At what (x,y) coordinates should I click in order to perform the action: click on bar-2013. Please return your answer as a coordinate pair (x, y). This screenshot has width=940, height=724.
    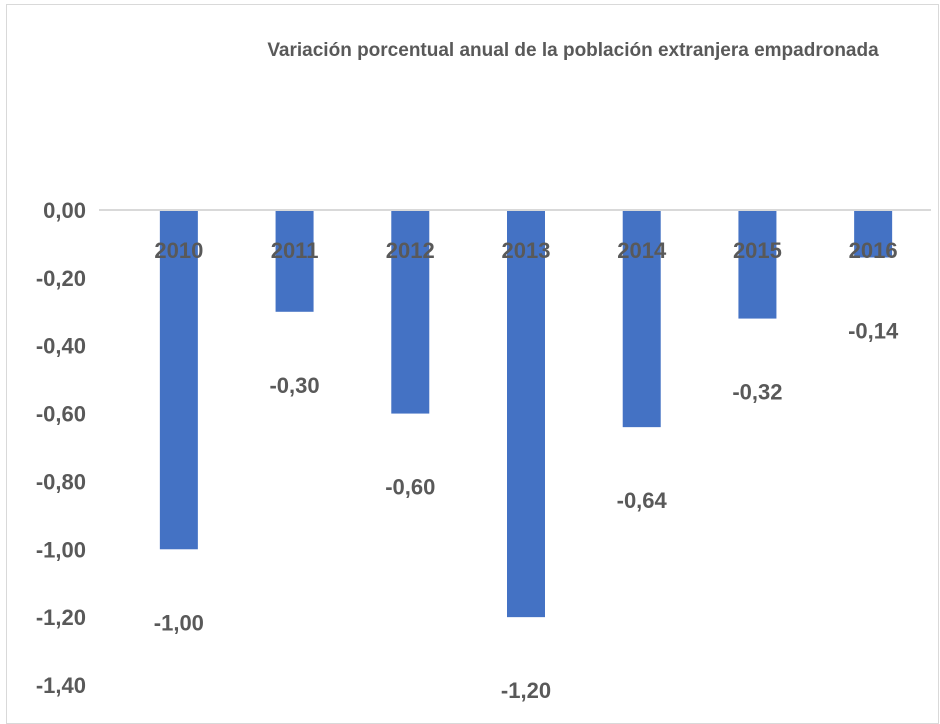
    Looking at the image, I should click on (526, 414).